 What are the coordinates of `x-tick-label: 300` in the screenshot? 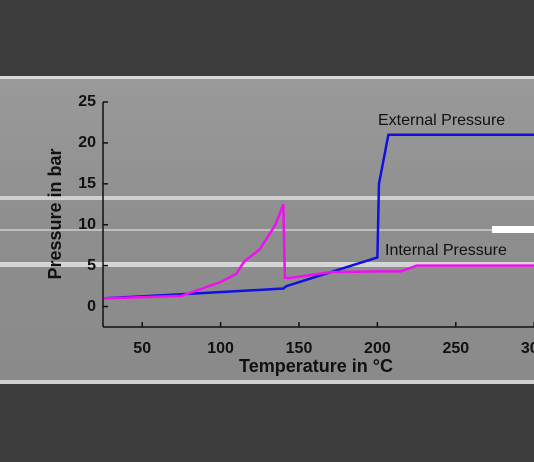 It's located at (527, 348).